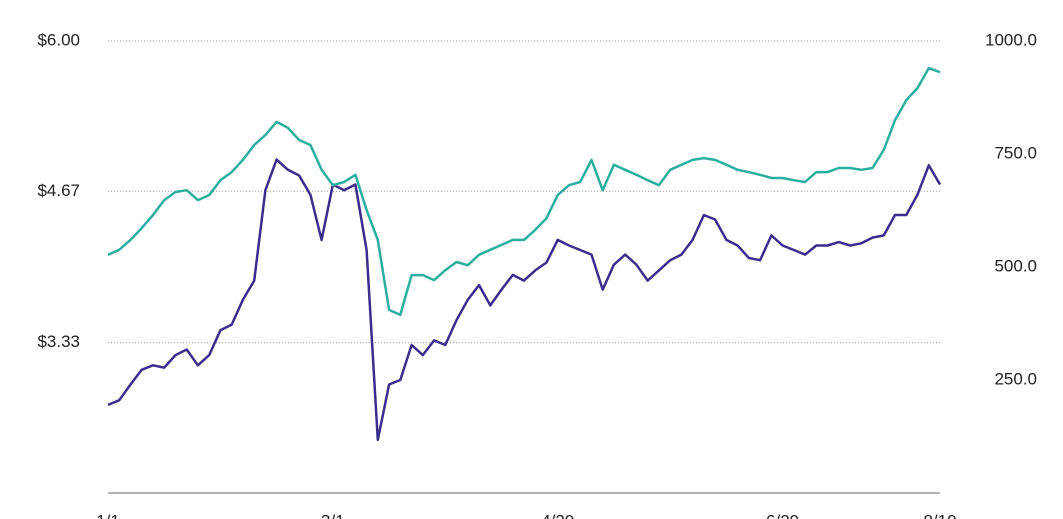 This screenshot has width=1063, height=519. What do you see at coordinates (557, 515) in the screenshot?
I see `x-tick-label: 4/30` at bounding box center [557, 515].